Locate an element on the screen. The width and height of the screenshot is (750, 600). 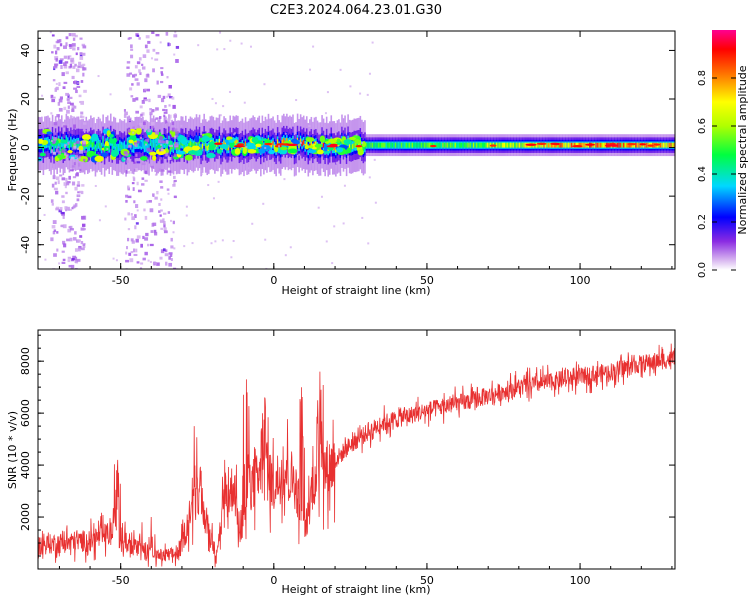
spectrogram-ytick-label: -20 is located at coordinates (25, 196).